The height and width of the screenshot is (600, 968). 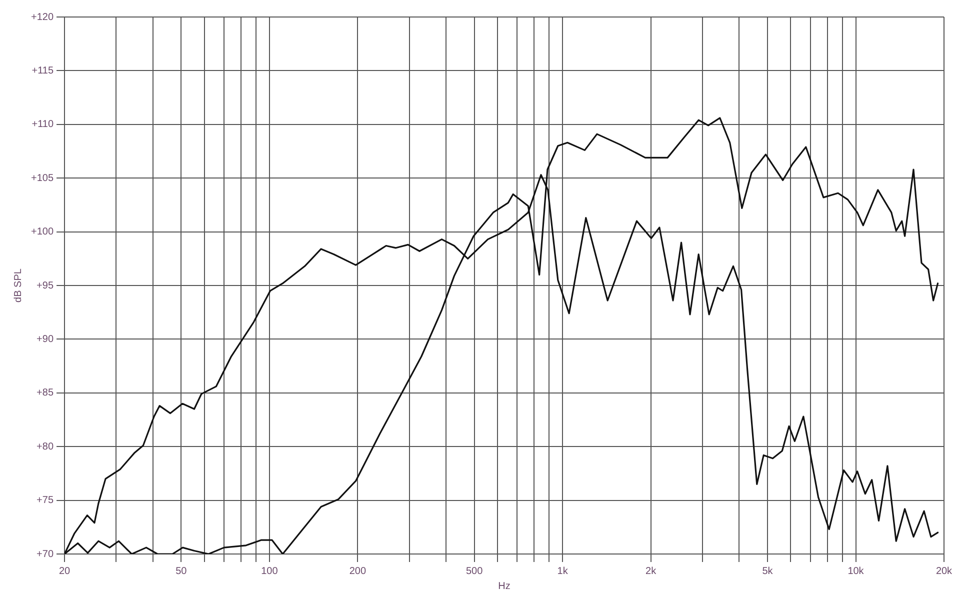 What do you see at coordinates (45, 446) in the screenshot?
I see `y-tick-label: +80` at bounding box center [45, 446].